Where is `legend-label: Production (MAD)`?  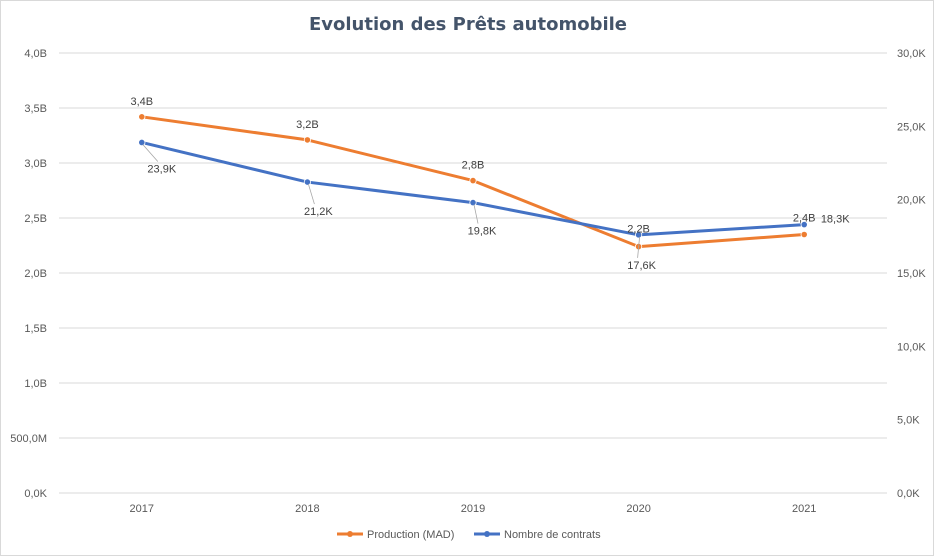 legend-label: Production (MAD) is located at coordinates (410, 535).